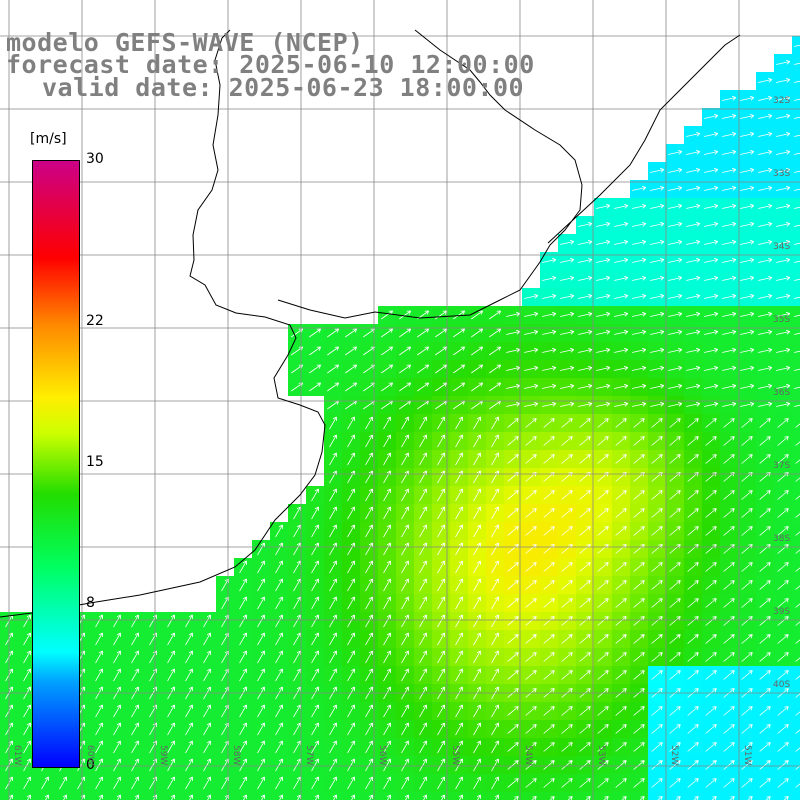 This screenshot has width=800, height=800. What do you see at coordinates (56, 464) in the screenshot?
I see `colorbar` at bounding box center [56, 464].